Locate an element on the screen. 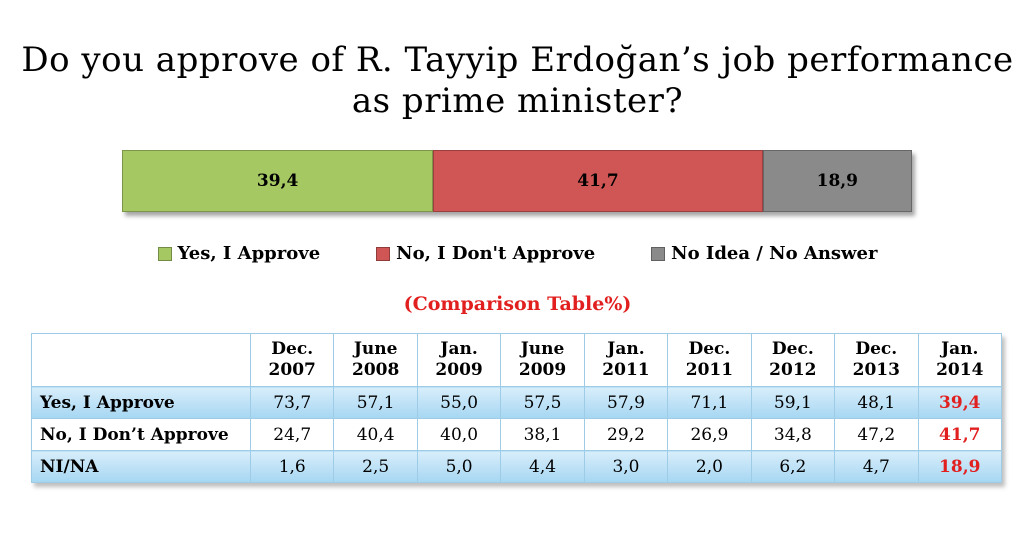  table-cell: 3,0 is located at coordinates (626, 466).